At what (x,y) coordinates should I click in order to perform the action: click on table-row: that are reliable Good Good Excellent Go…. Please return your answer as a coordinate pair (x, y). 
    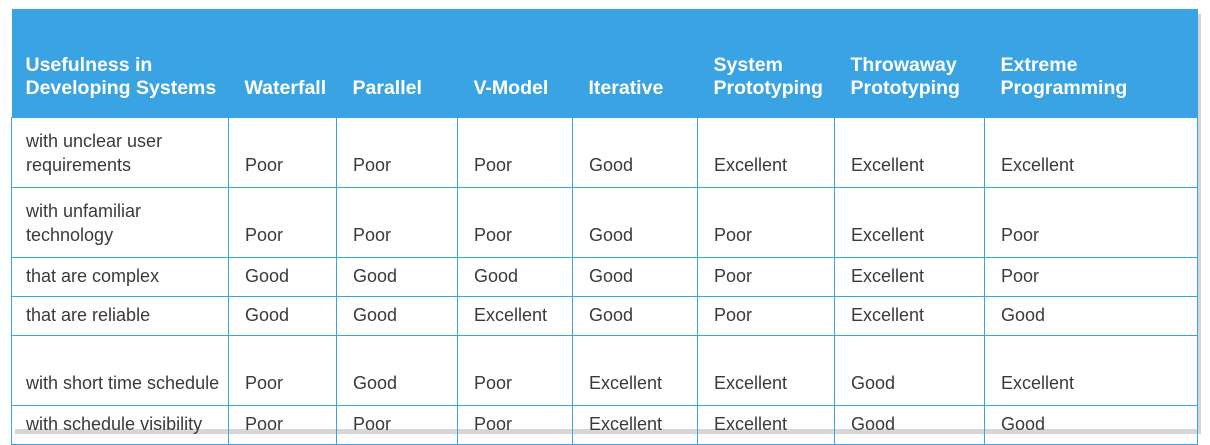
    Looking at the image, I should click on (604, 315).